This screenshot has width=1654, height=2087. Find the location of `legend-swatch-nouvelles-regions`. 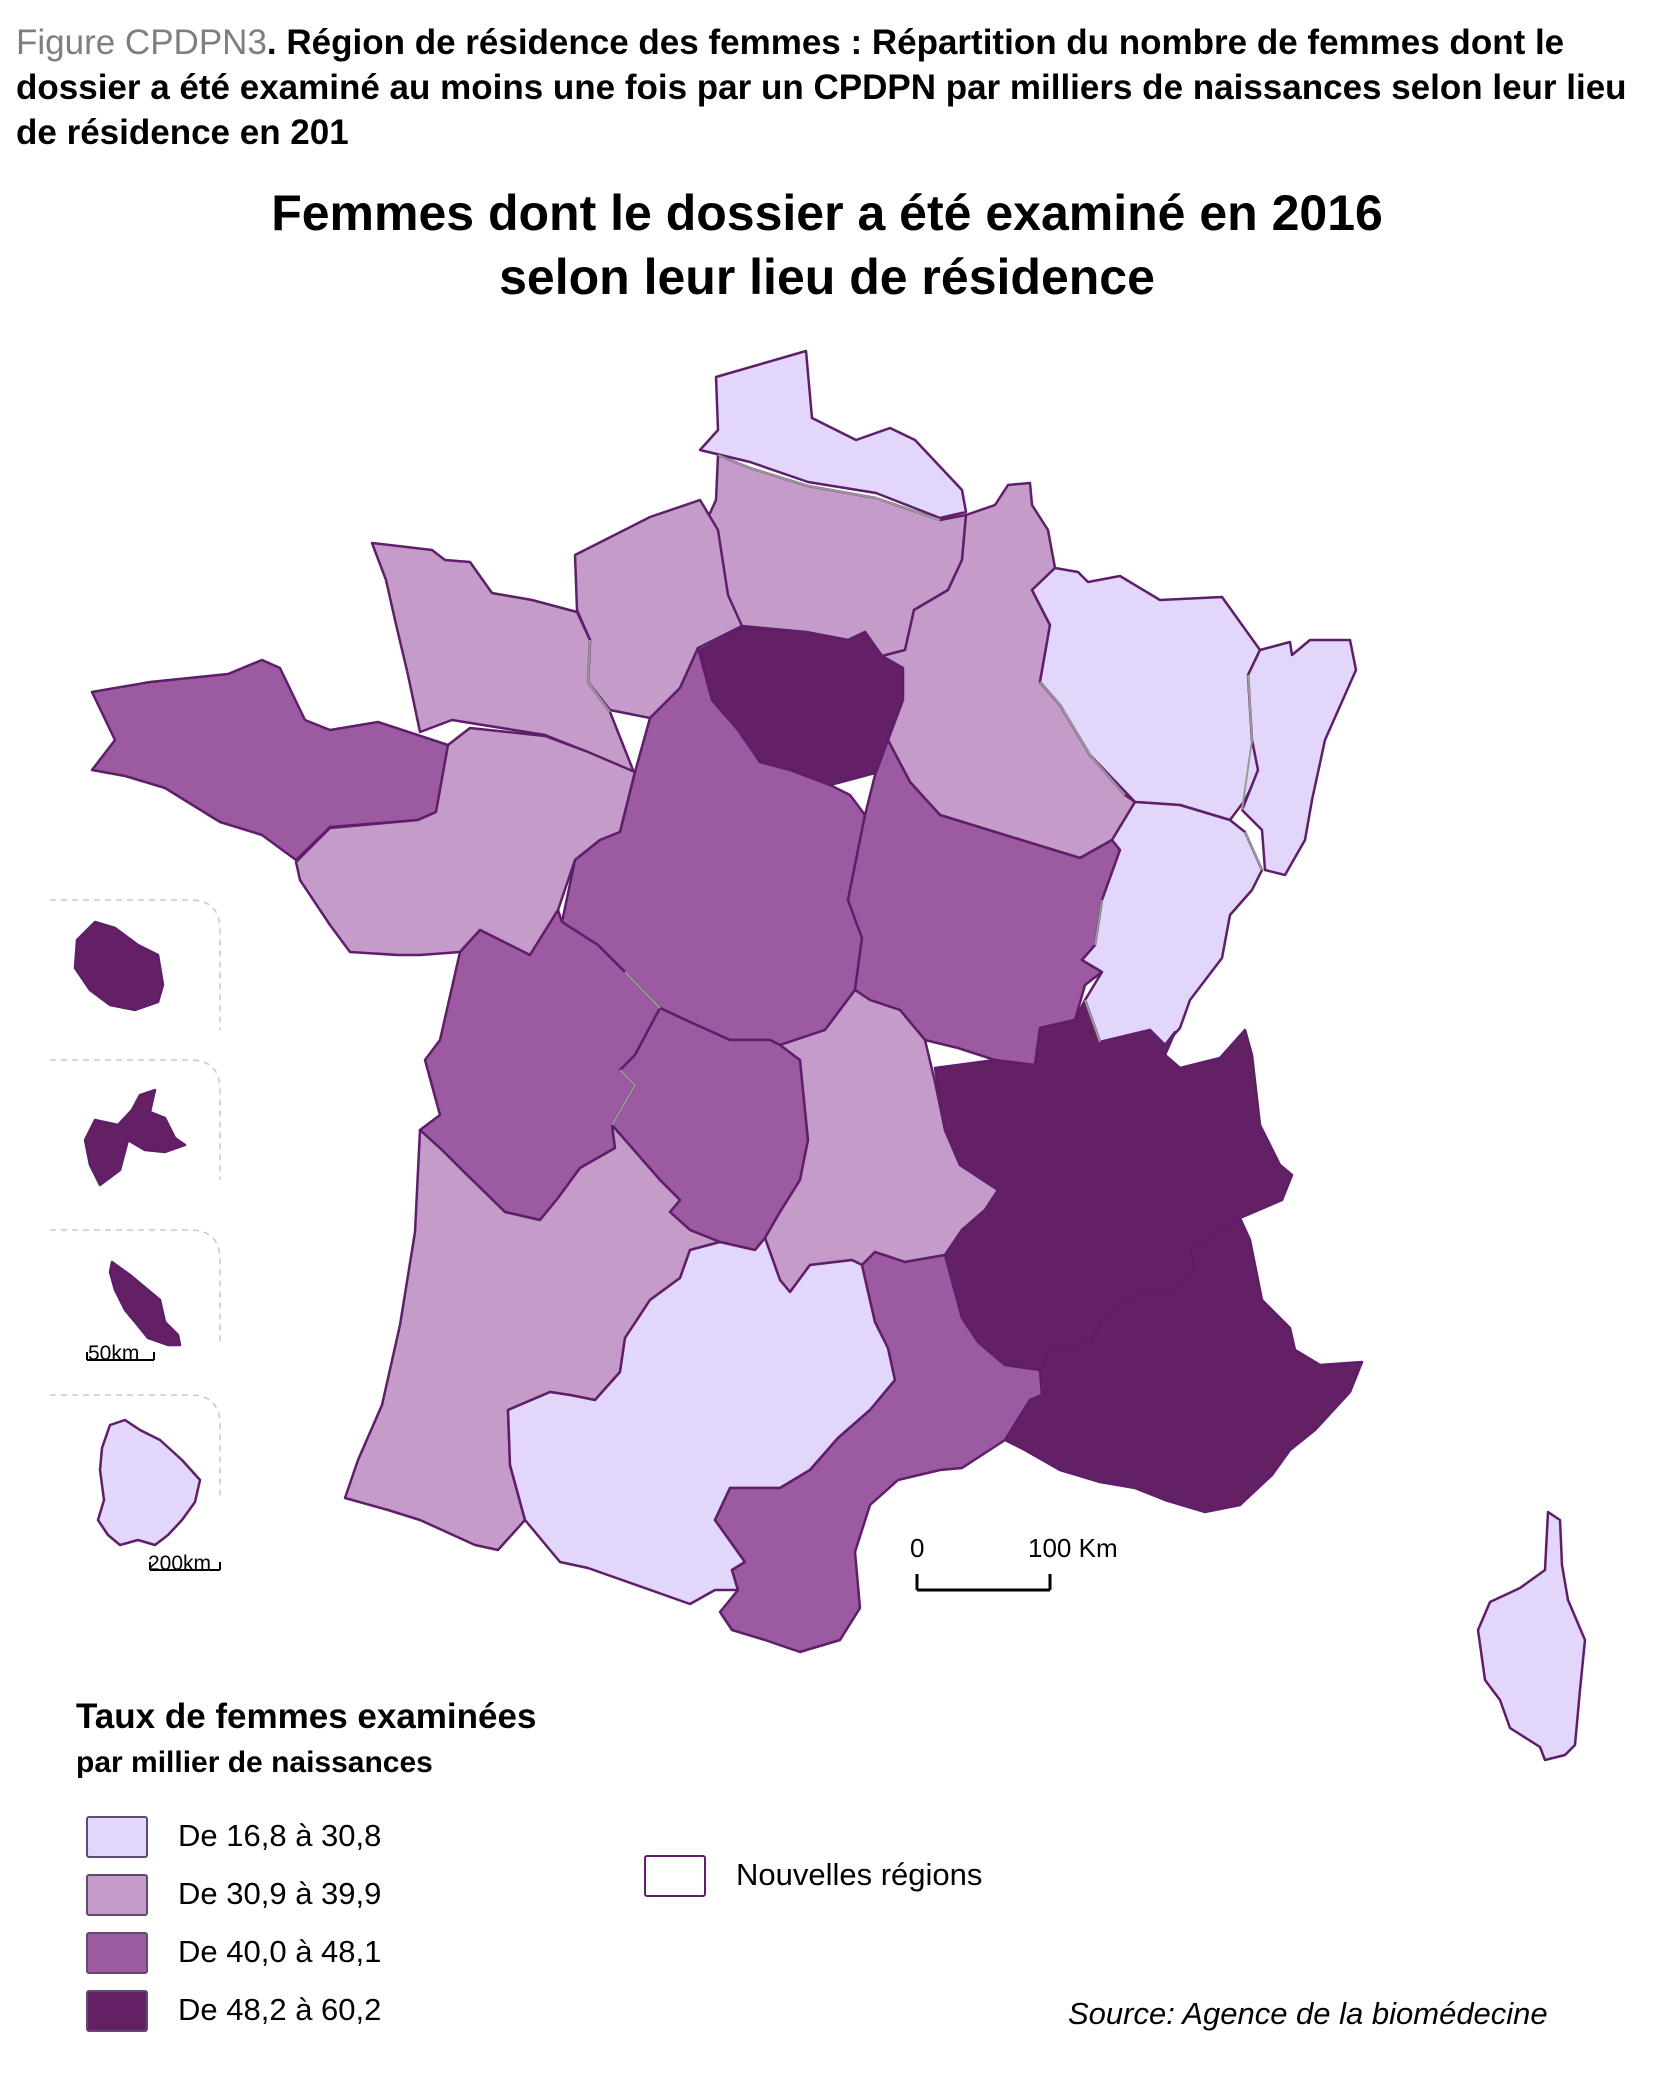

legend-swatch-nouvelles-regions is located at coordinates (675, 1876).